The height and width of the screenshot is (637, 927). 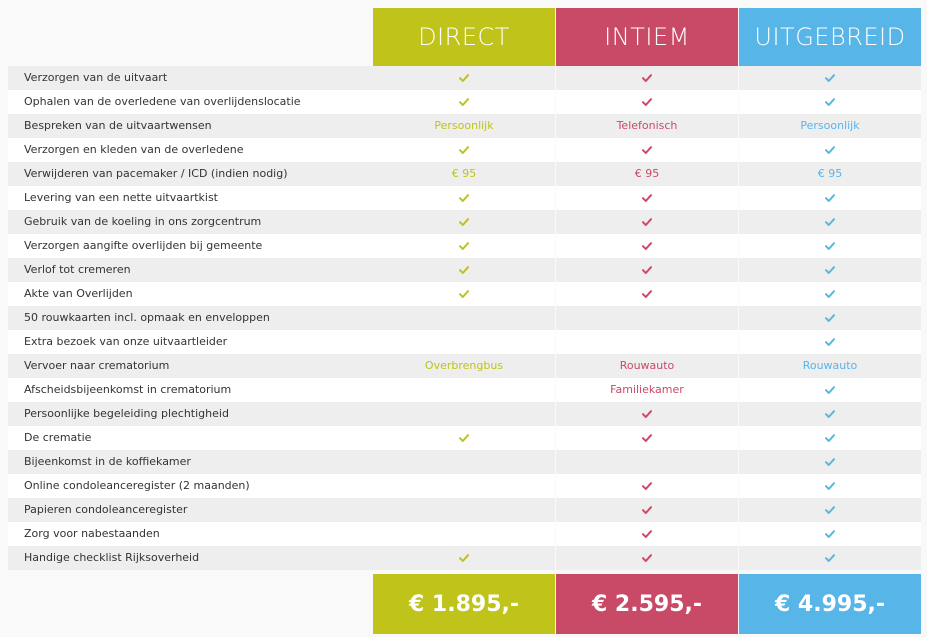 I want to click on plan-header-uitgebreid: UITGEBREID, so click(x=830, y=37).